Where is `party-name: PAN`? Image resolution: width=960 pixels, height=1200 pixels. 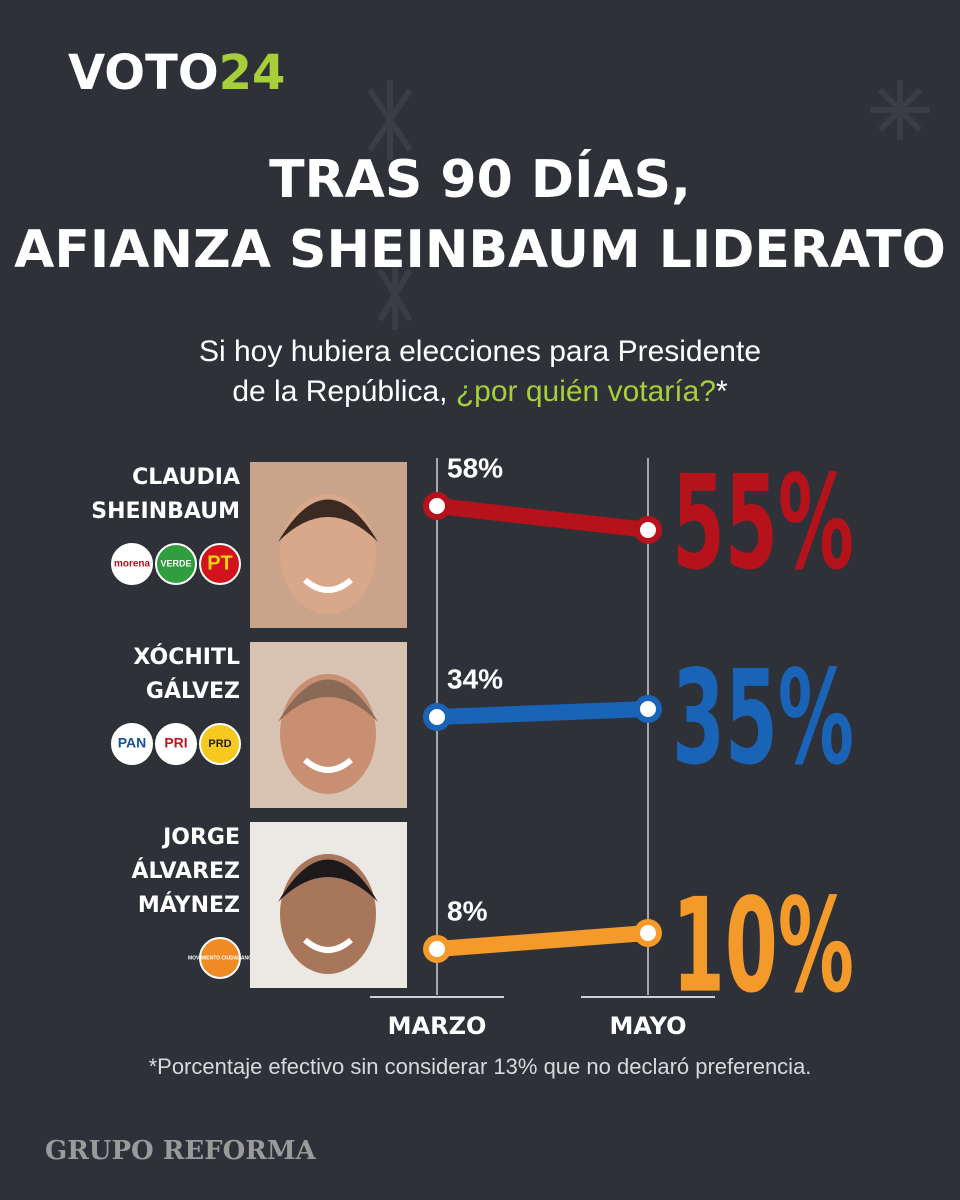
party-name: PAN is located at coordinates (132, 743).